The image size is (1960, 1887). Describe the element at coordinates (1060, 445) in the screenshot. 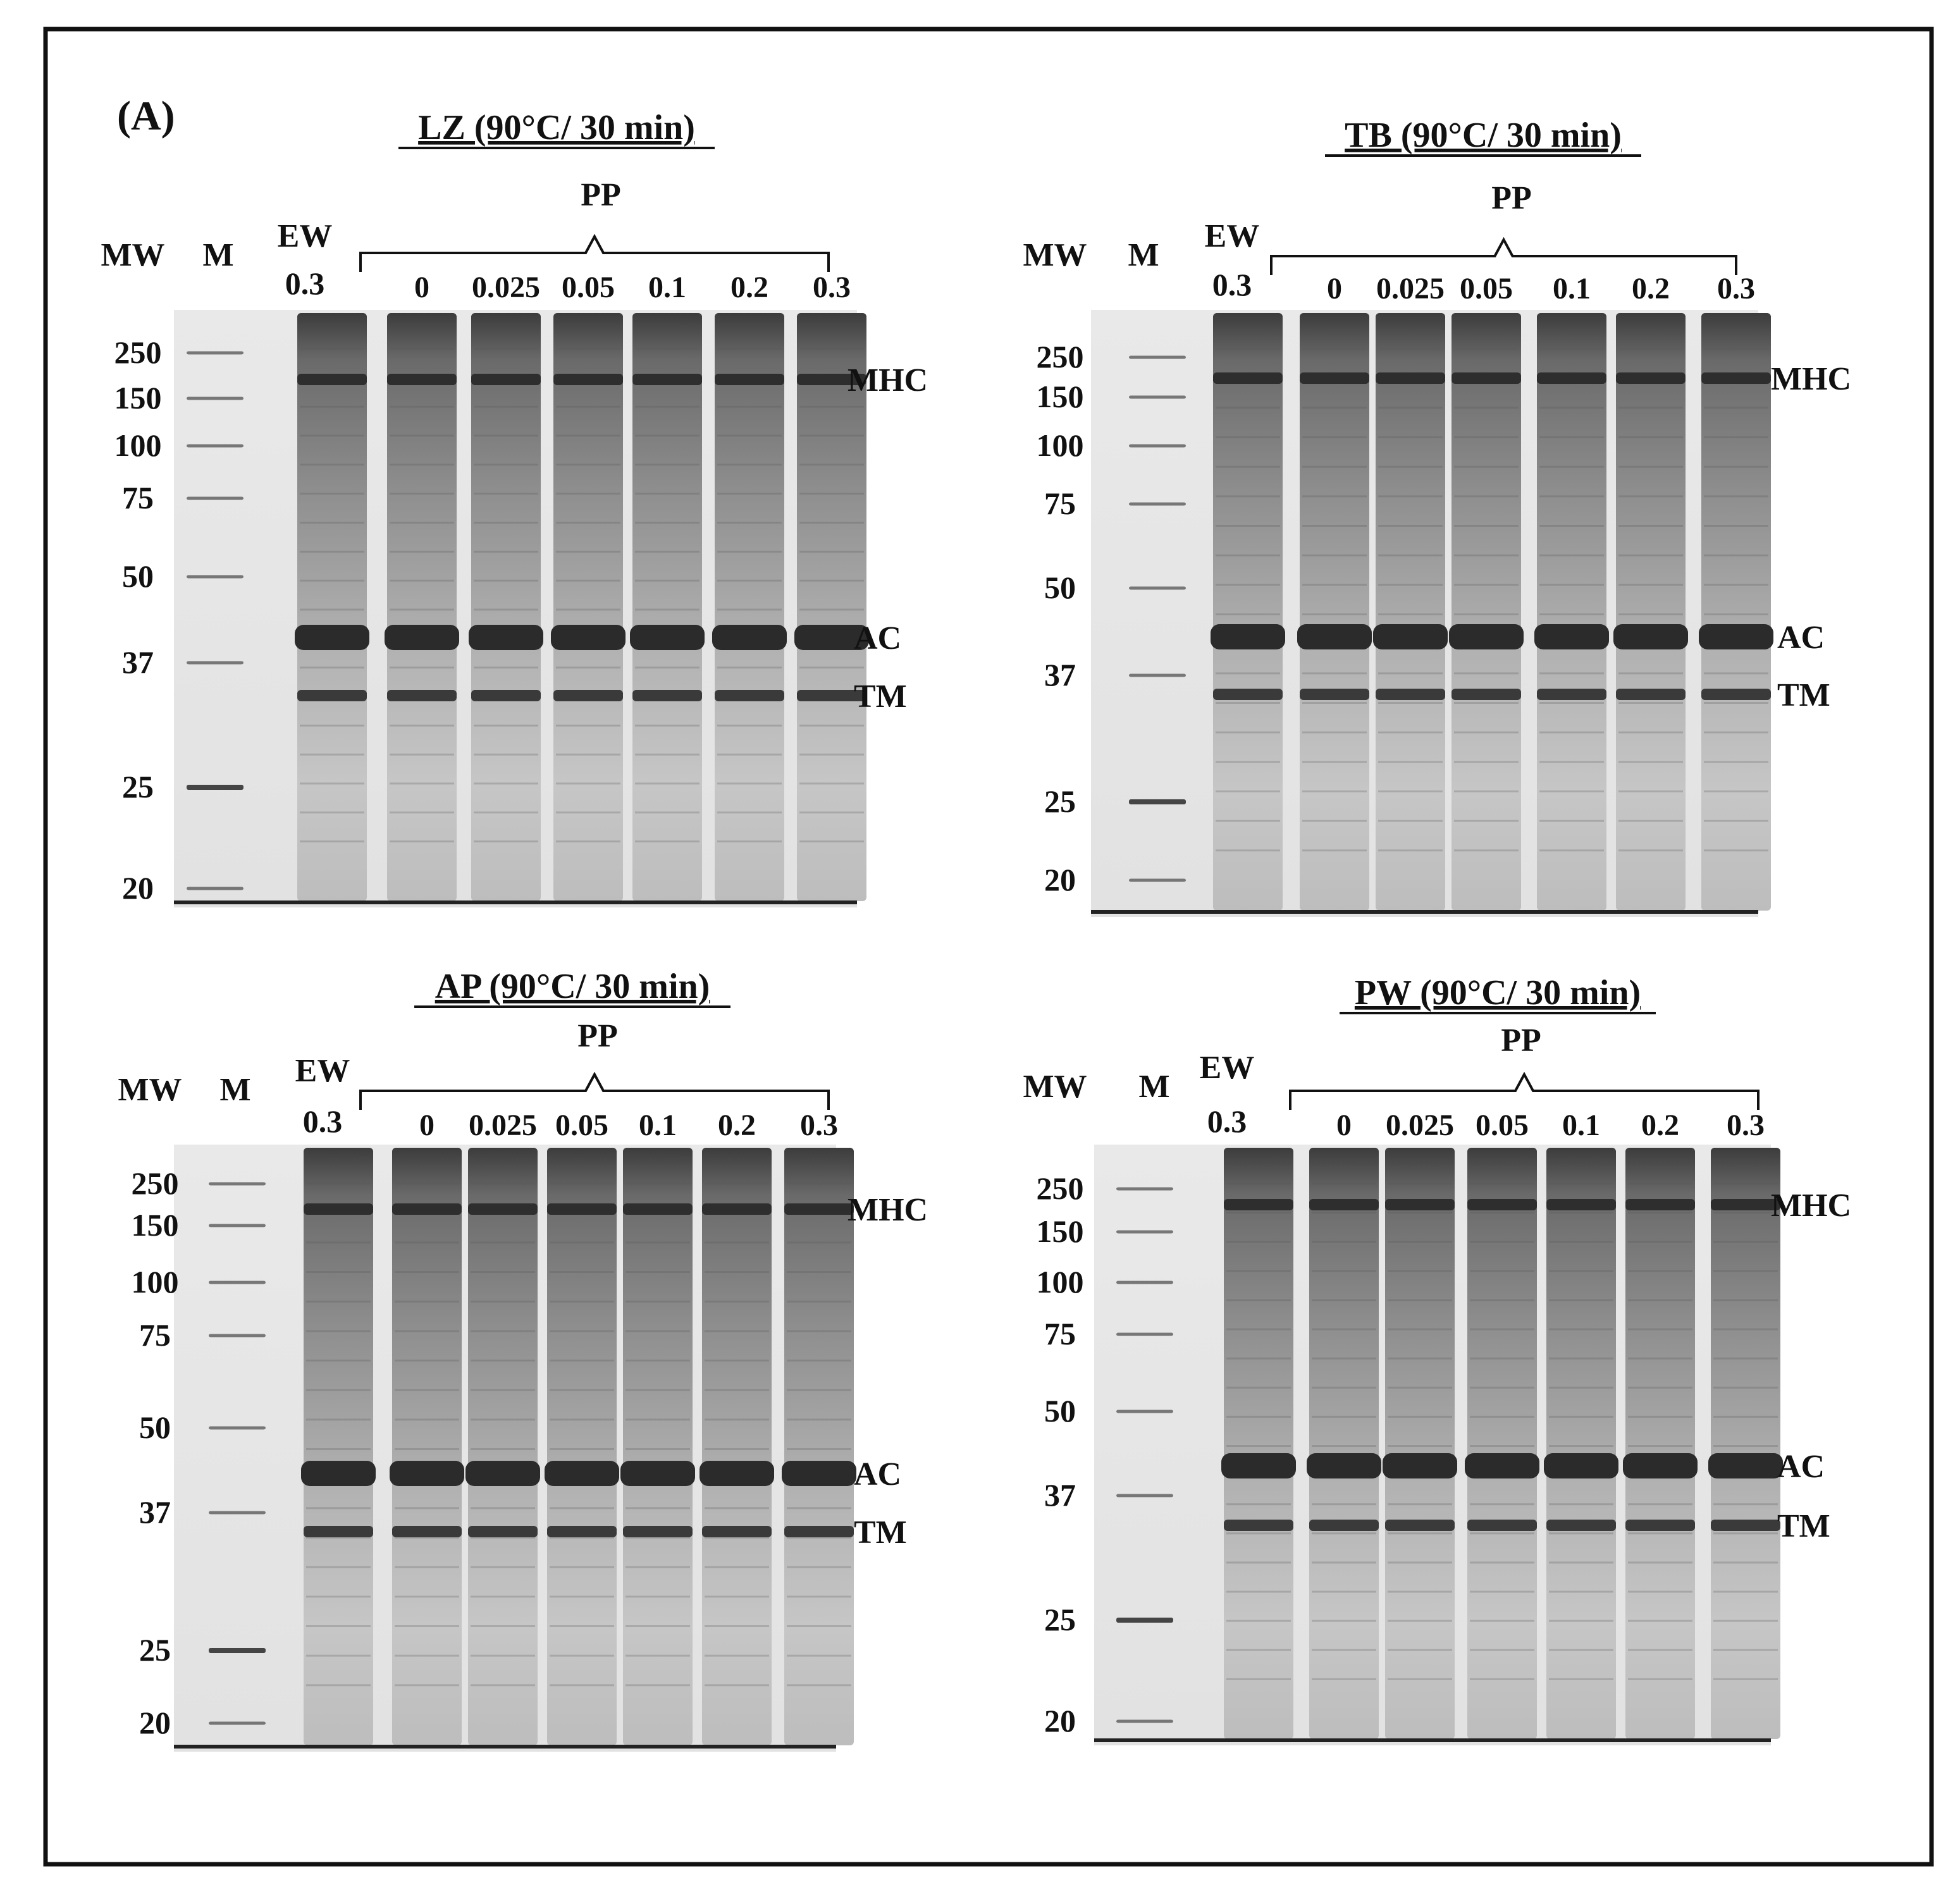

I see `mw-value: 100` at that location.